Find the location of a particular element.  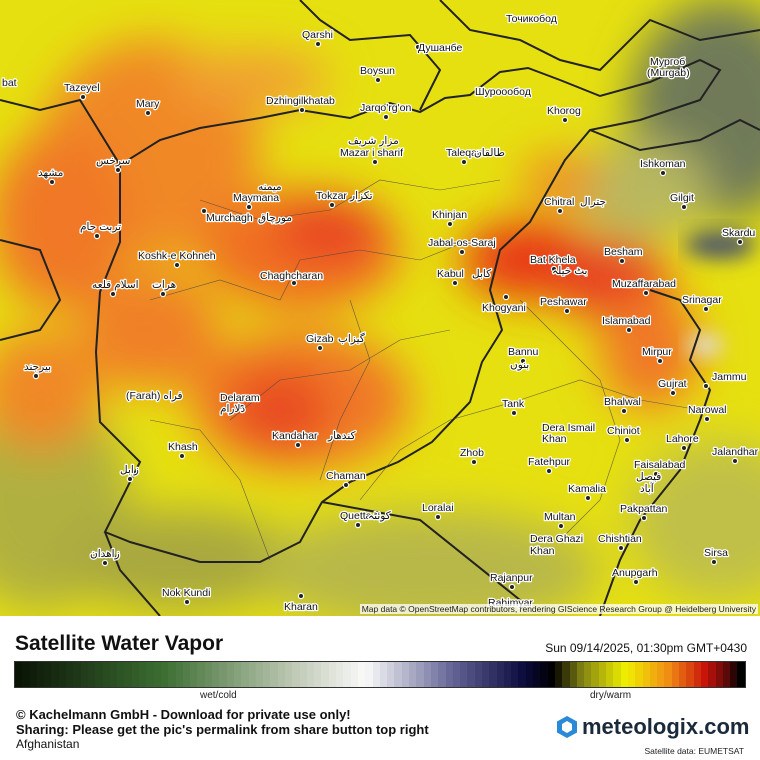

place-label: Jalandhar is located at coordinates (735, 452).